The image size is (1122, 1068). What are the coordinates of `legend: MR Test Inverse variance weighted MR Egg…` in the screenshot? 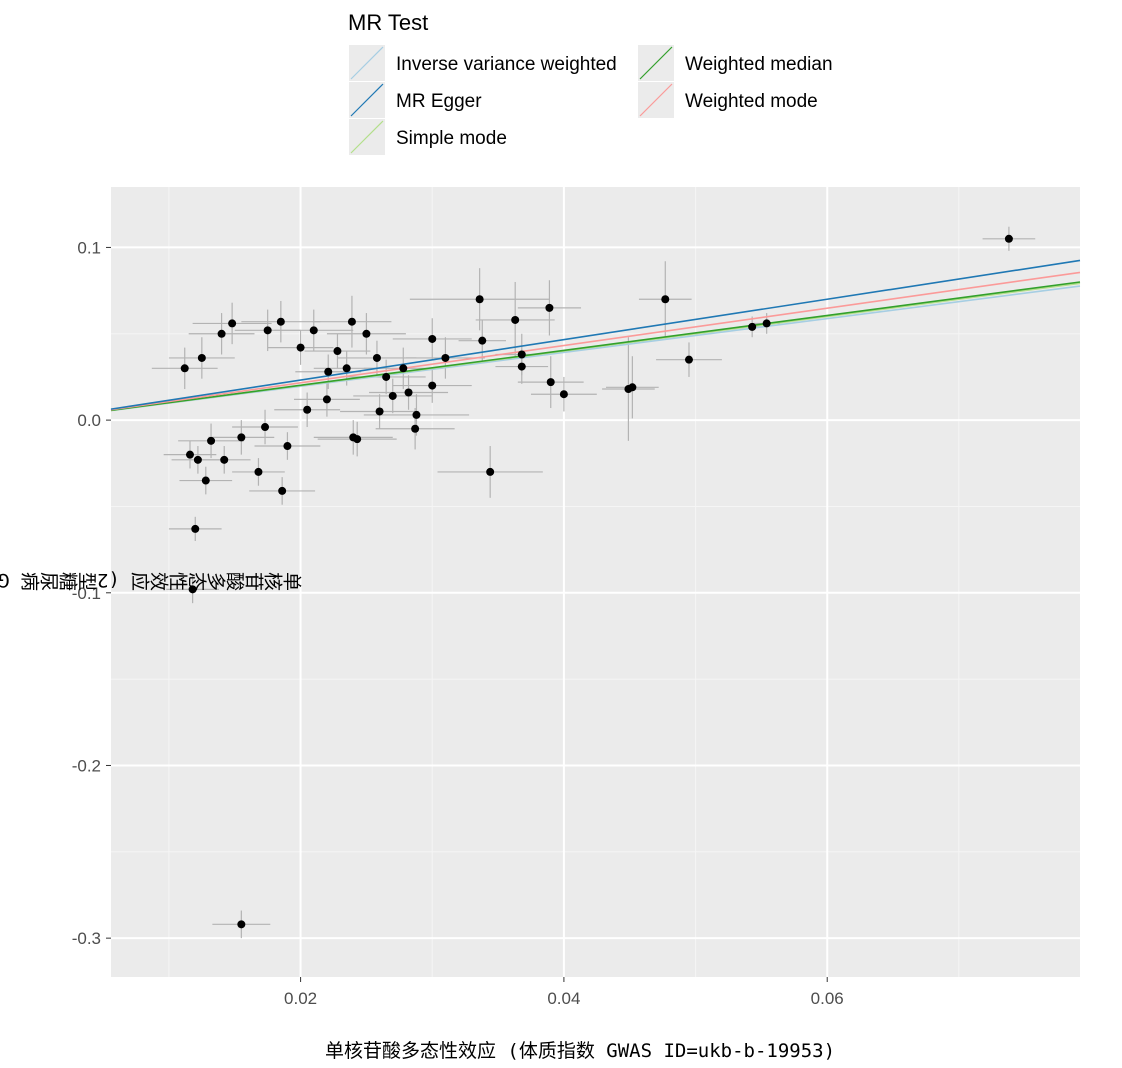 It's located at (590, 82).